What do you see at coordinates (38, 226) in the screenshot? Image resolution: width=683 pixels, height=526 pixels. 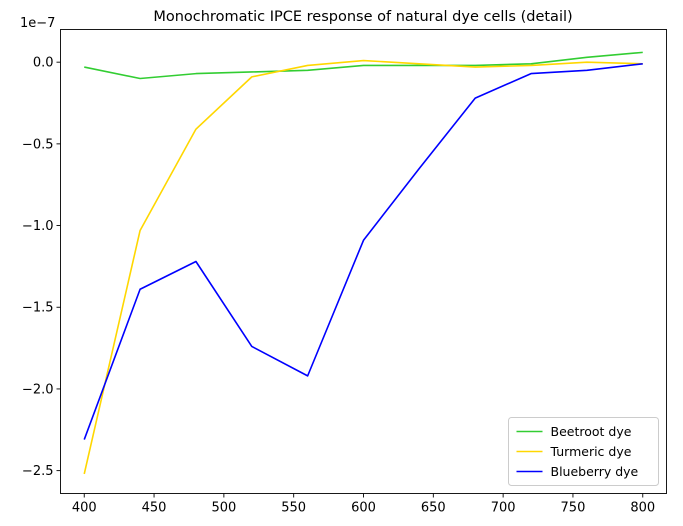 I see `y-tick-label: −1.0` at bounding box center [38, 226].